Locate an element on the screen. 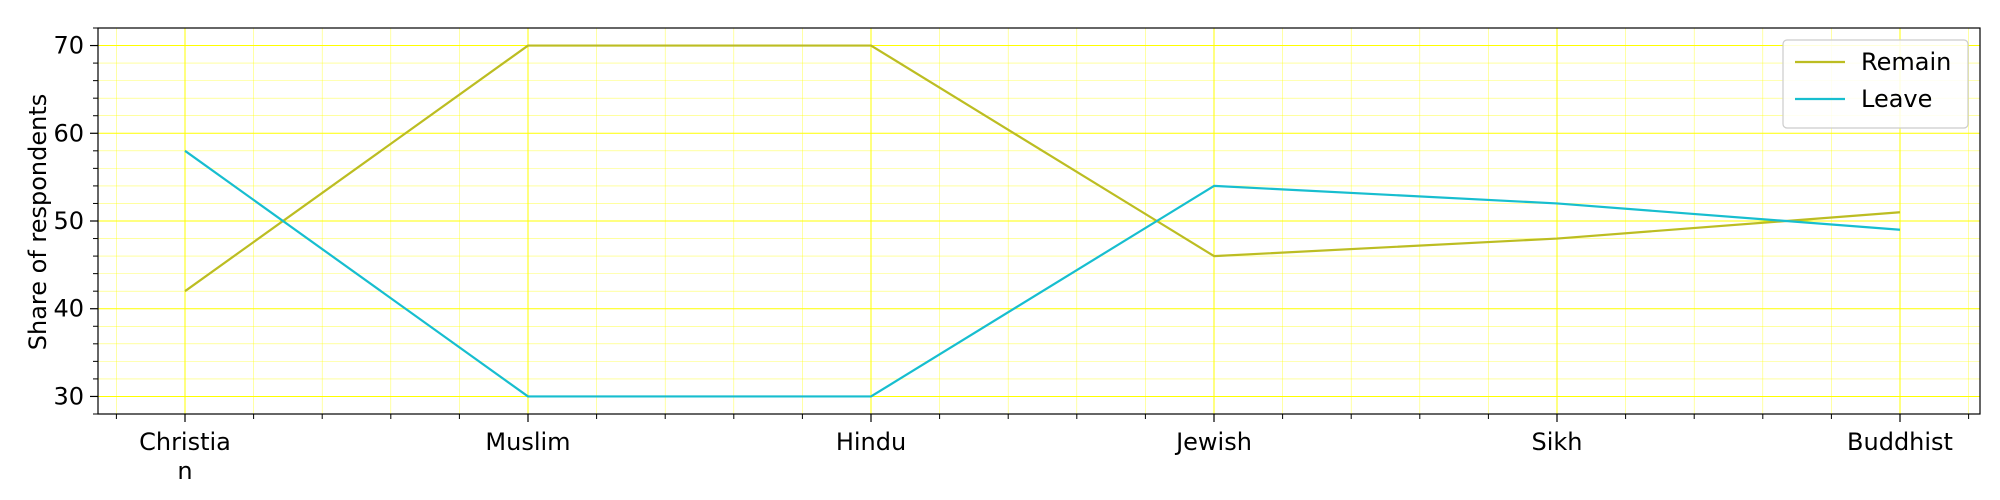 The height and width of the screenshot is (500, 2000). x-tick-label-line: Buddhist is located at coordinates (1900, 442).